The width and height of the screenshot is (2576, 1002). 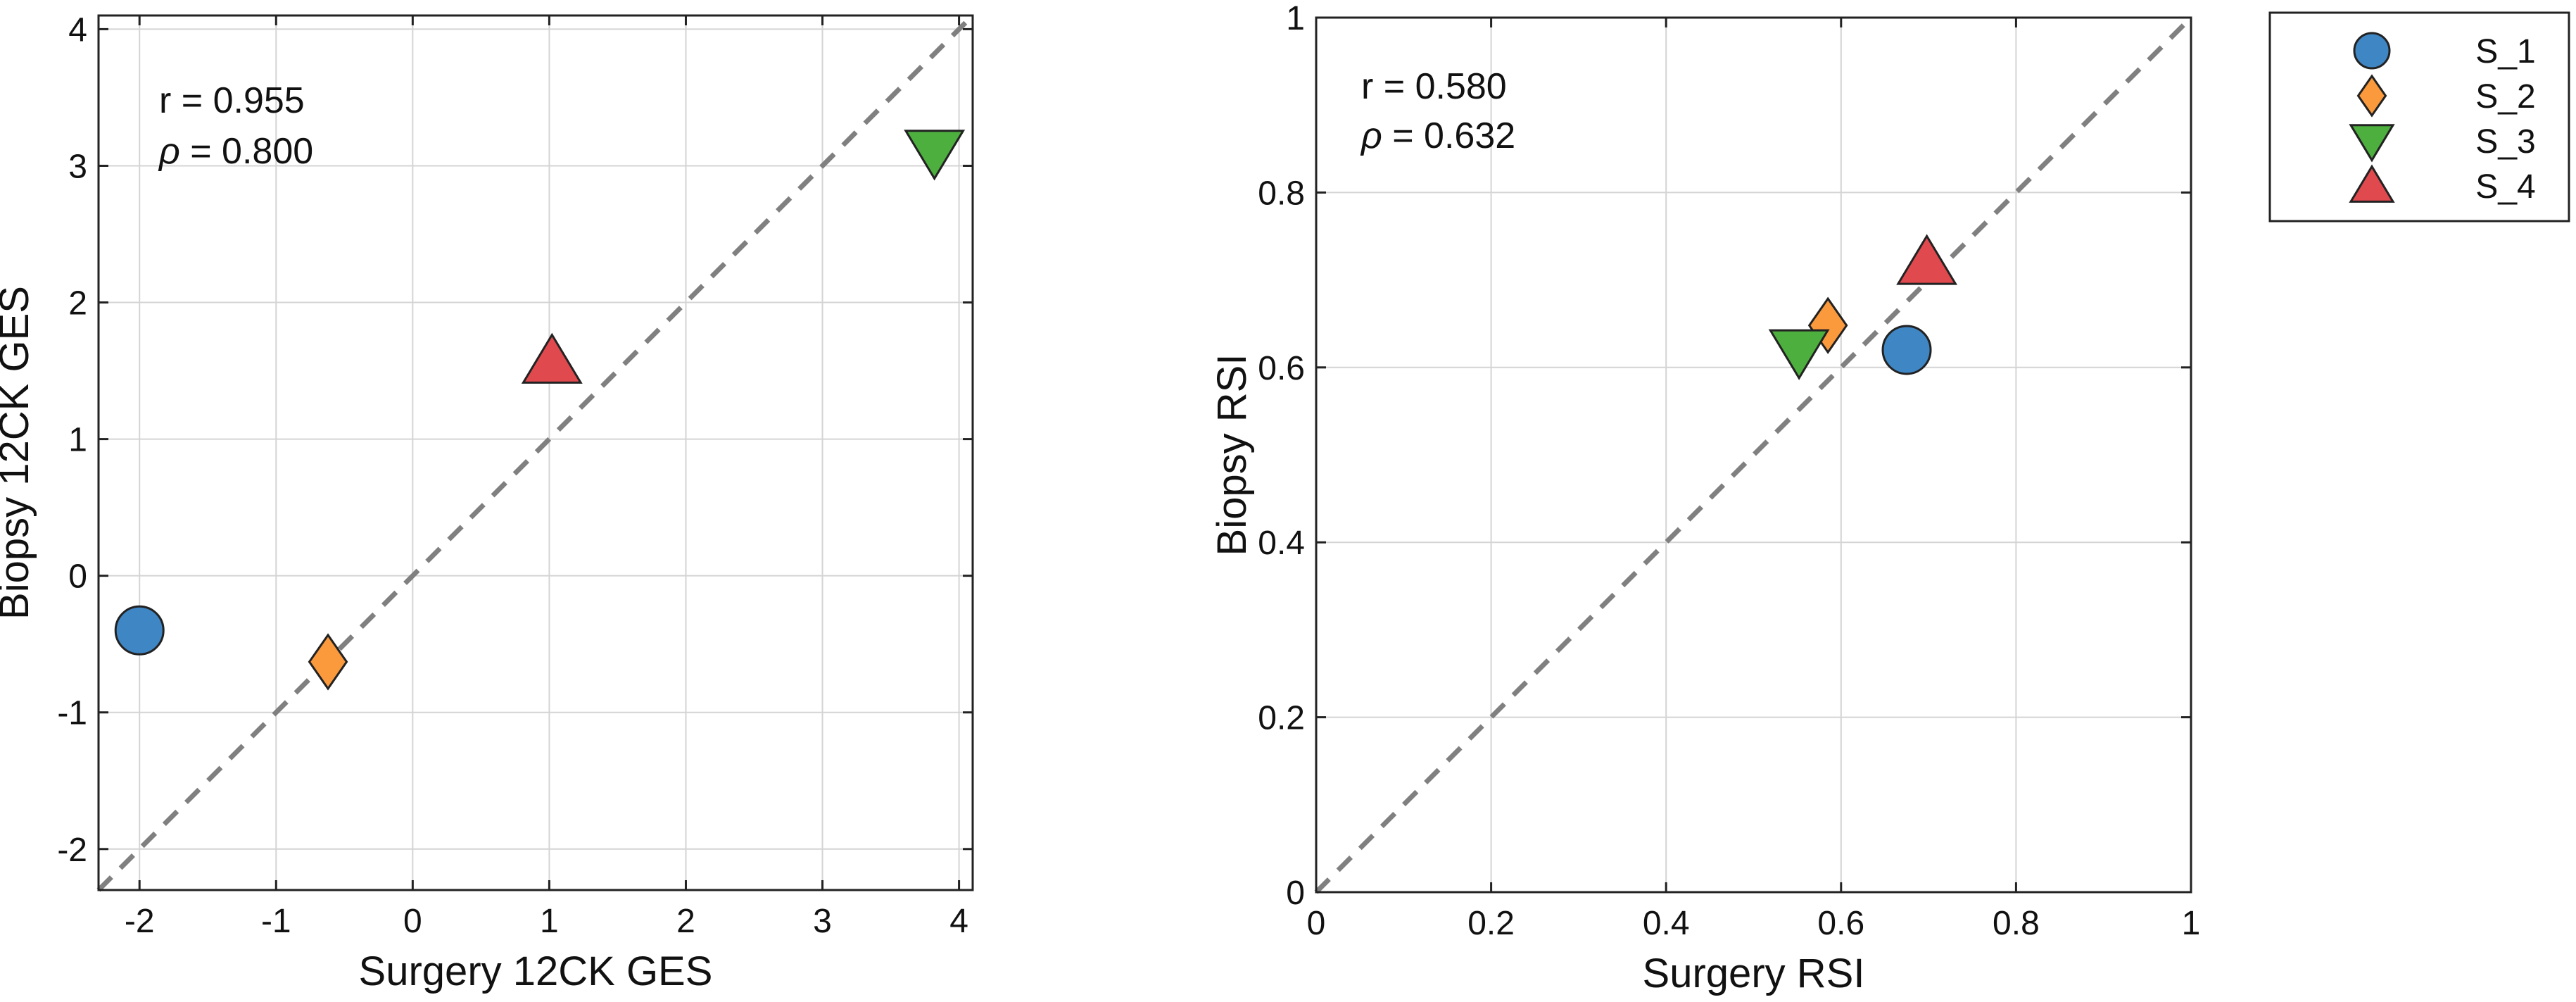 What do you see at coordinates (77, 166) in the screenshot?
I see `y-tick-label: 3` at bounding box center [77, 166].